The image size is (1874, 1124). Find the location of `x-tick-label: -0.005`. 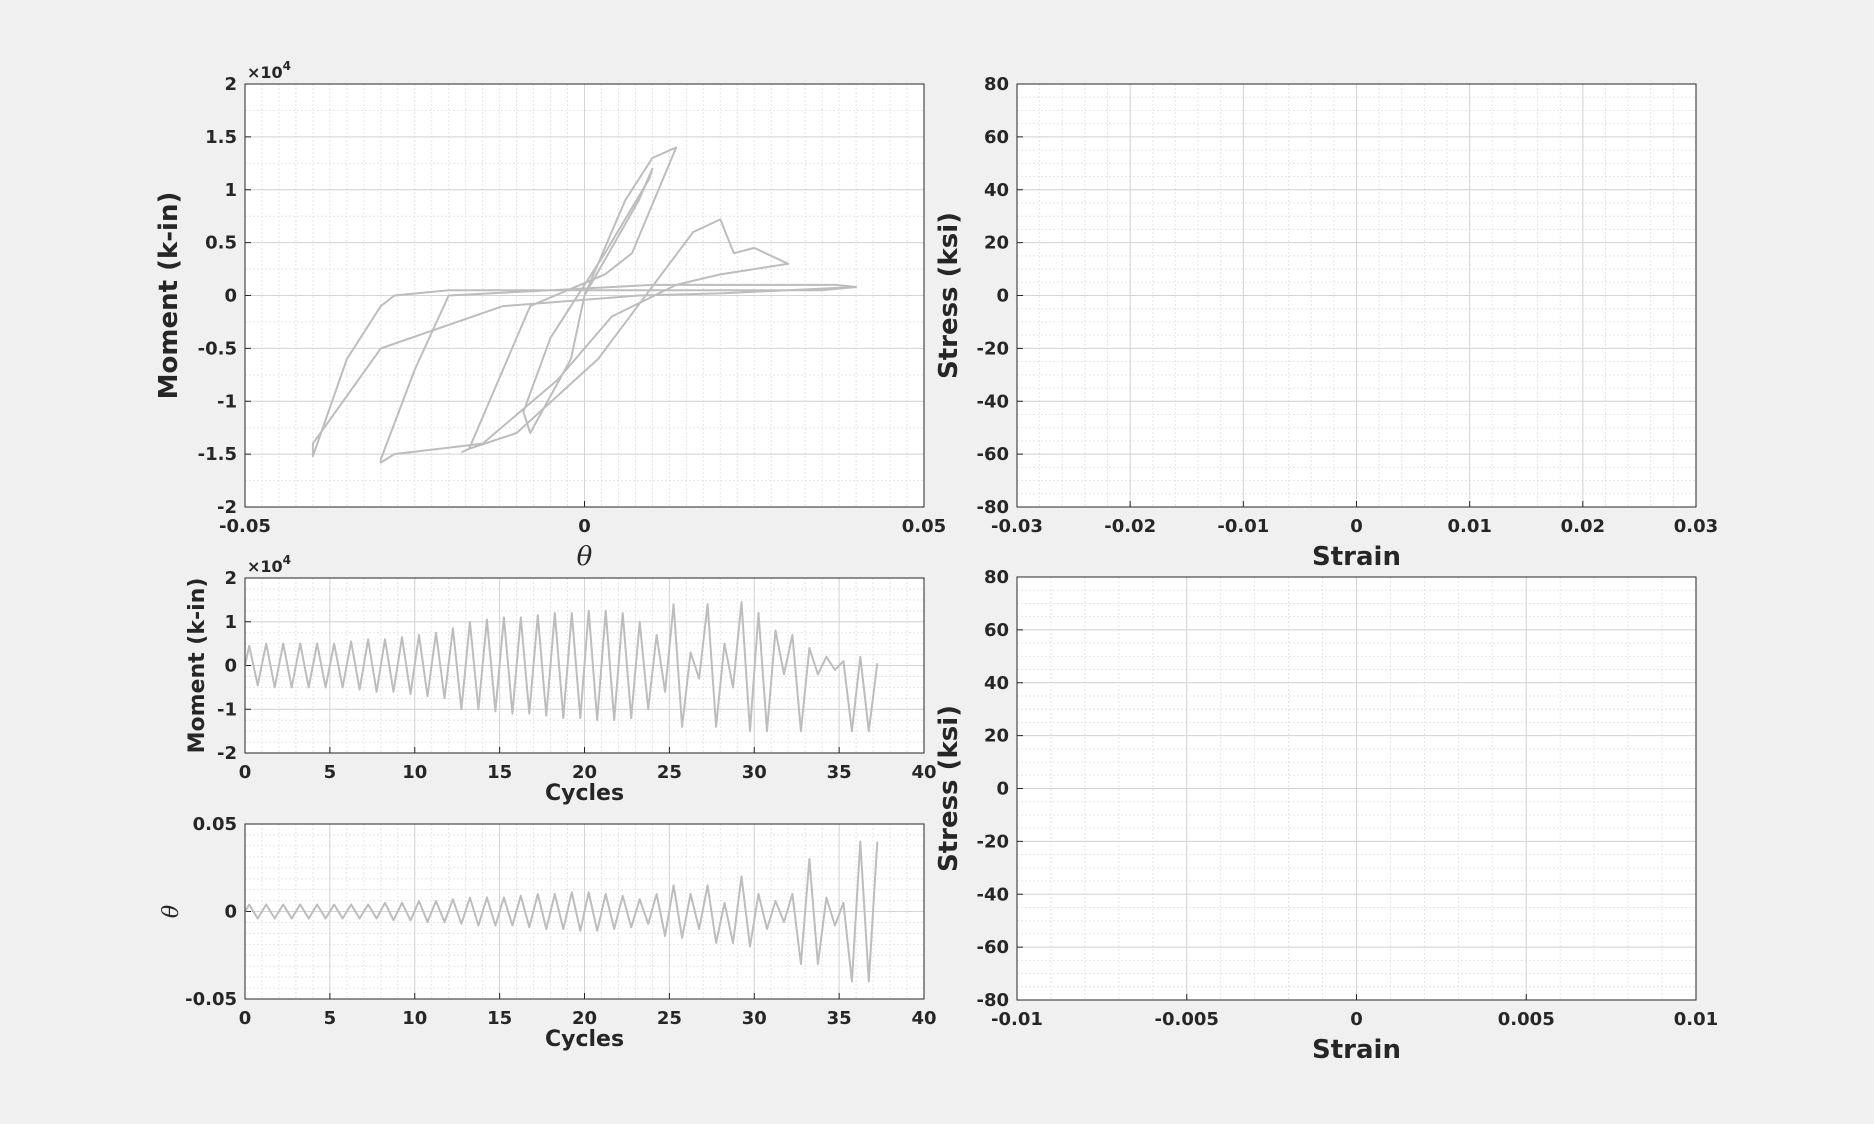

x-tick-label: -0.005 is located at coordinates (1187, 1019).